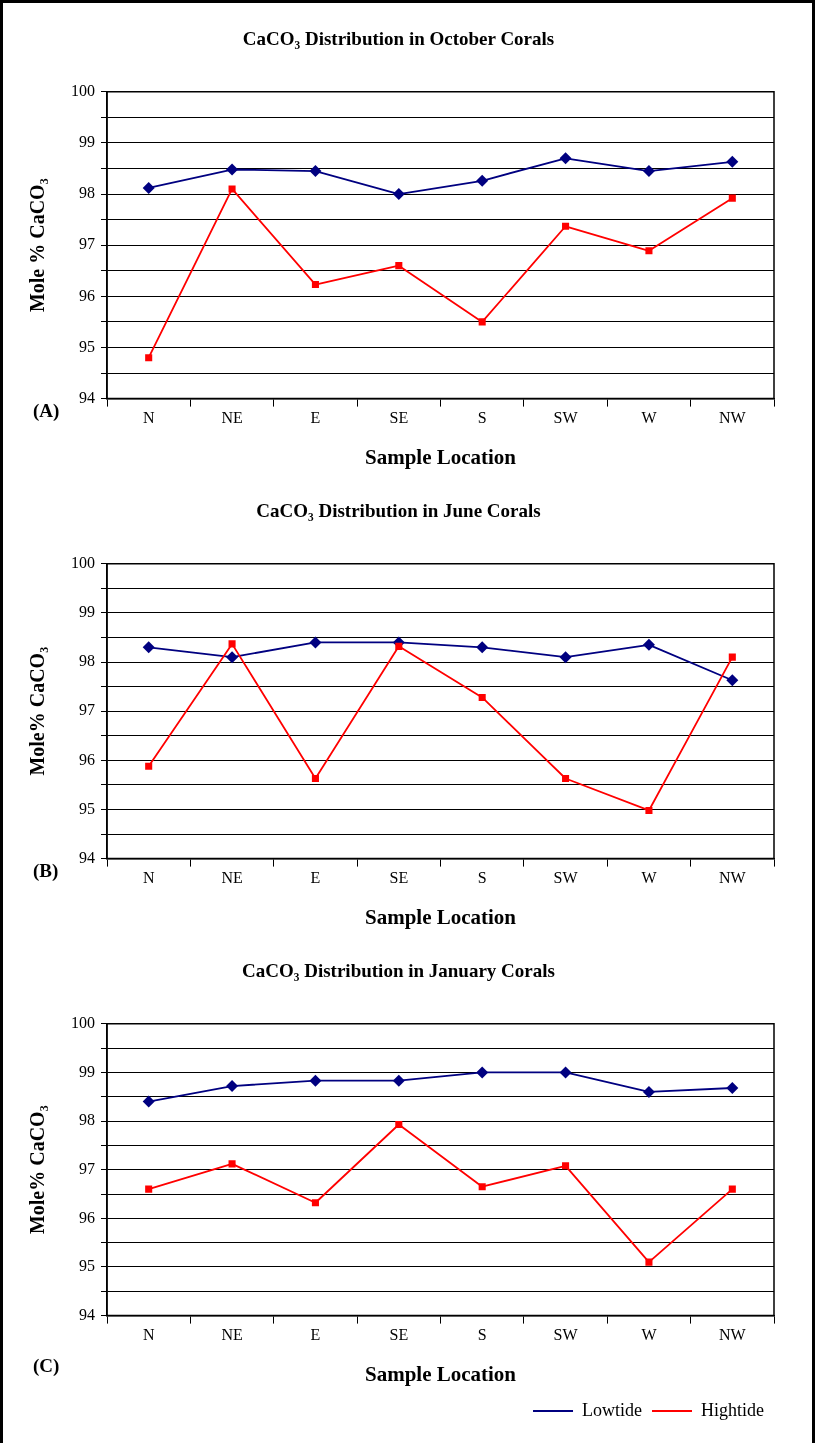  What do you see at coordinates (398, 39) in the screenshot?
I see `chart-title: CaCO₃ Distribution in October Corals` at bounding box center [398, 39].